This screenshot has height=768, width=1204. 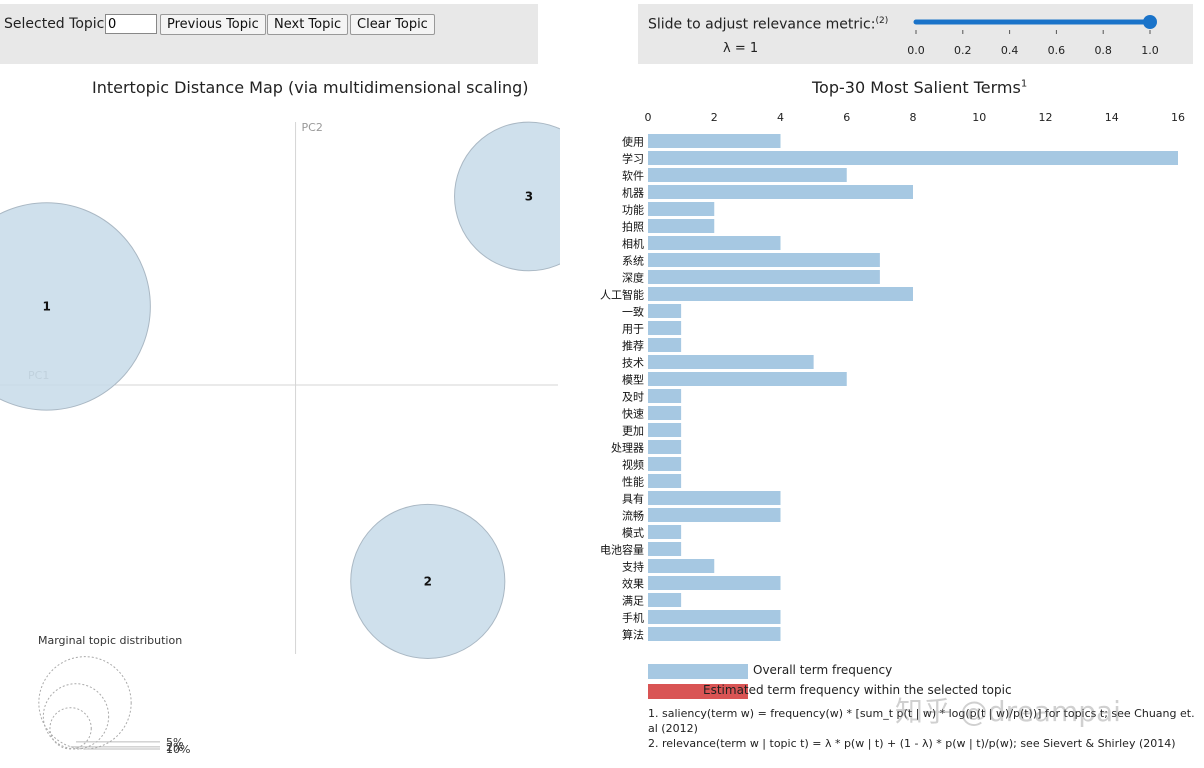 I want to click on topic-label-1: 1, so click(x=46, y=306).